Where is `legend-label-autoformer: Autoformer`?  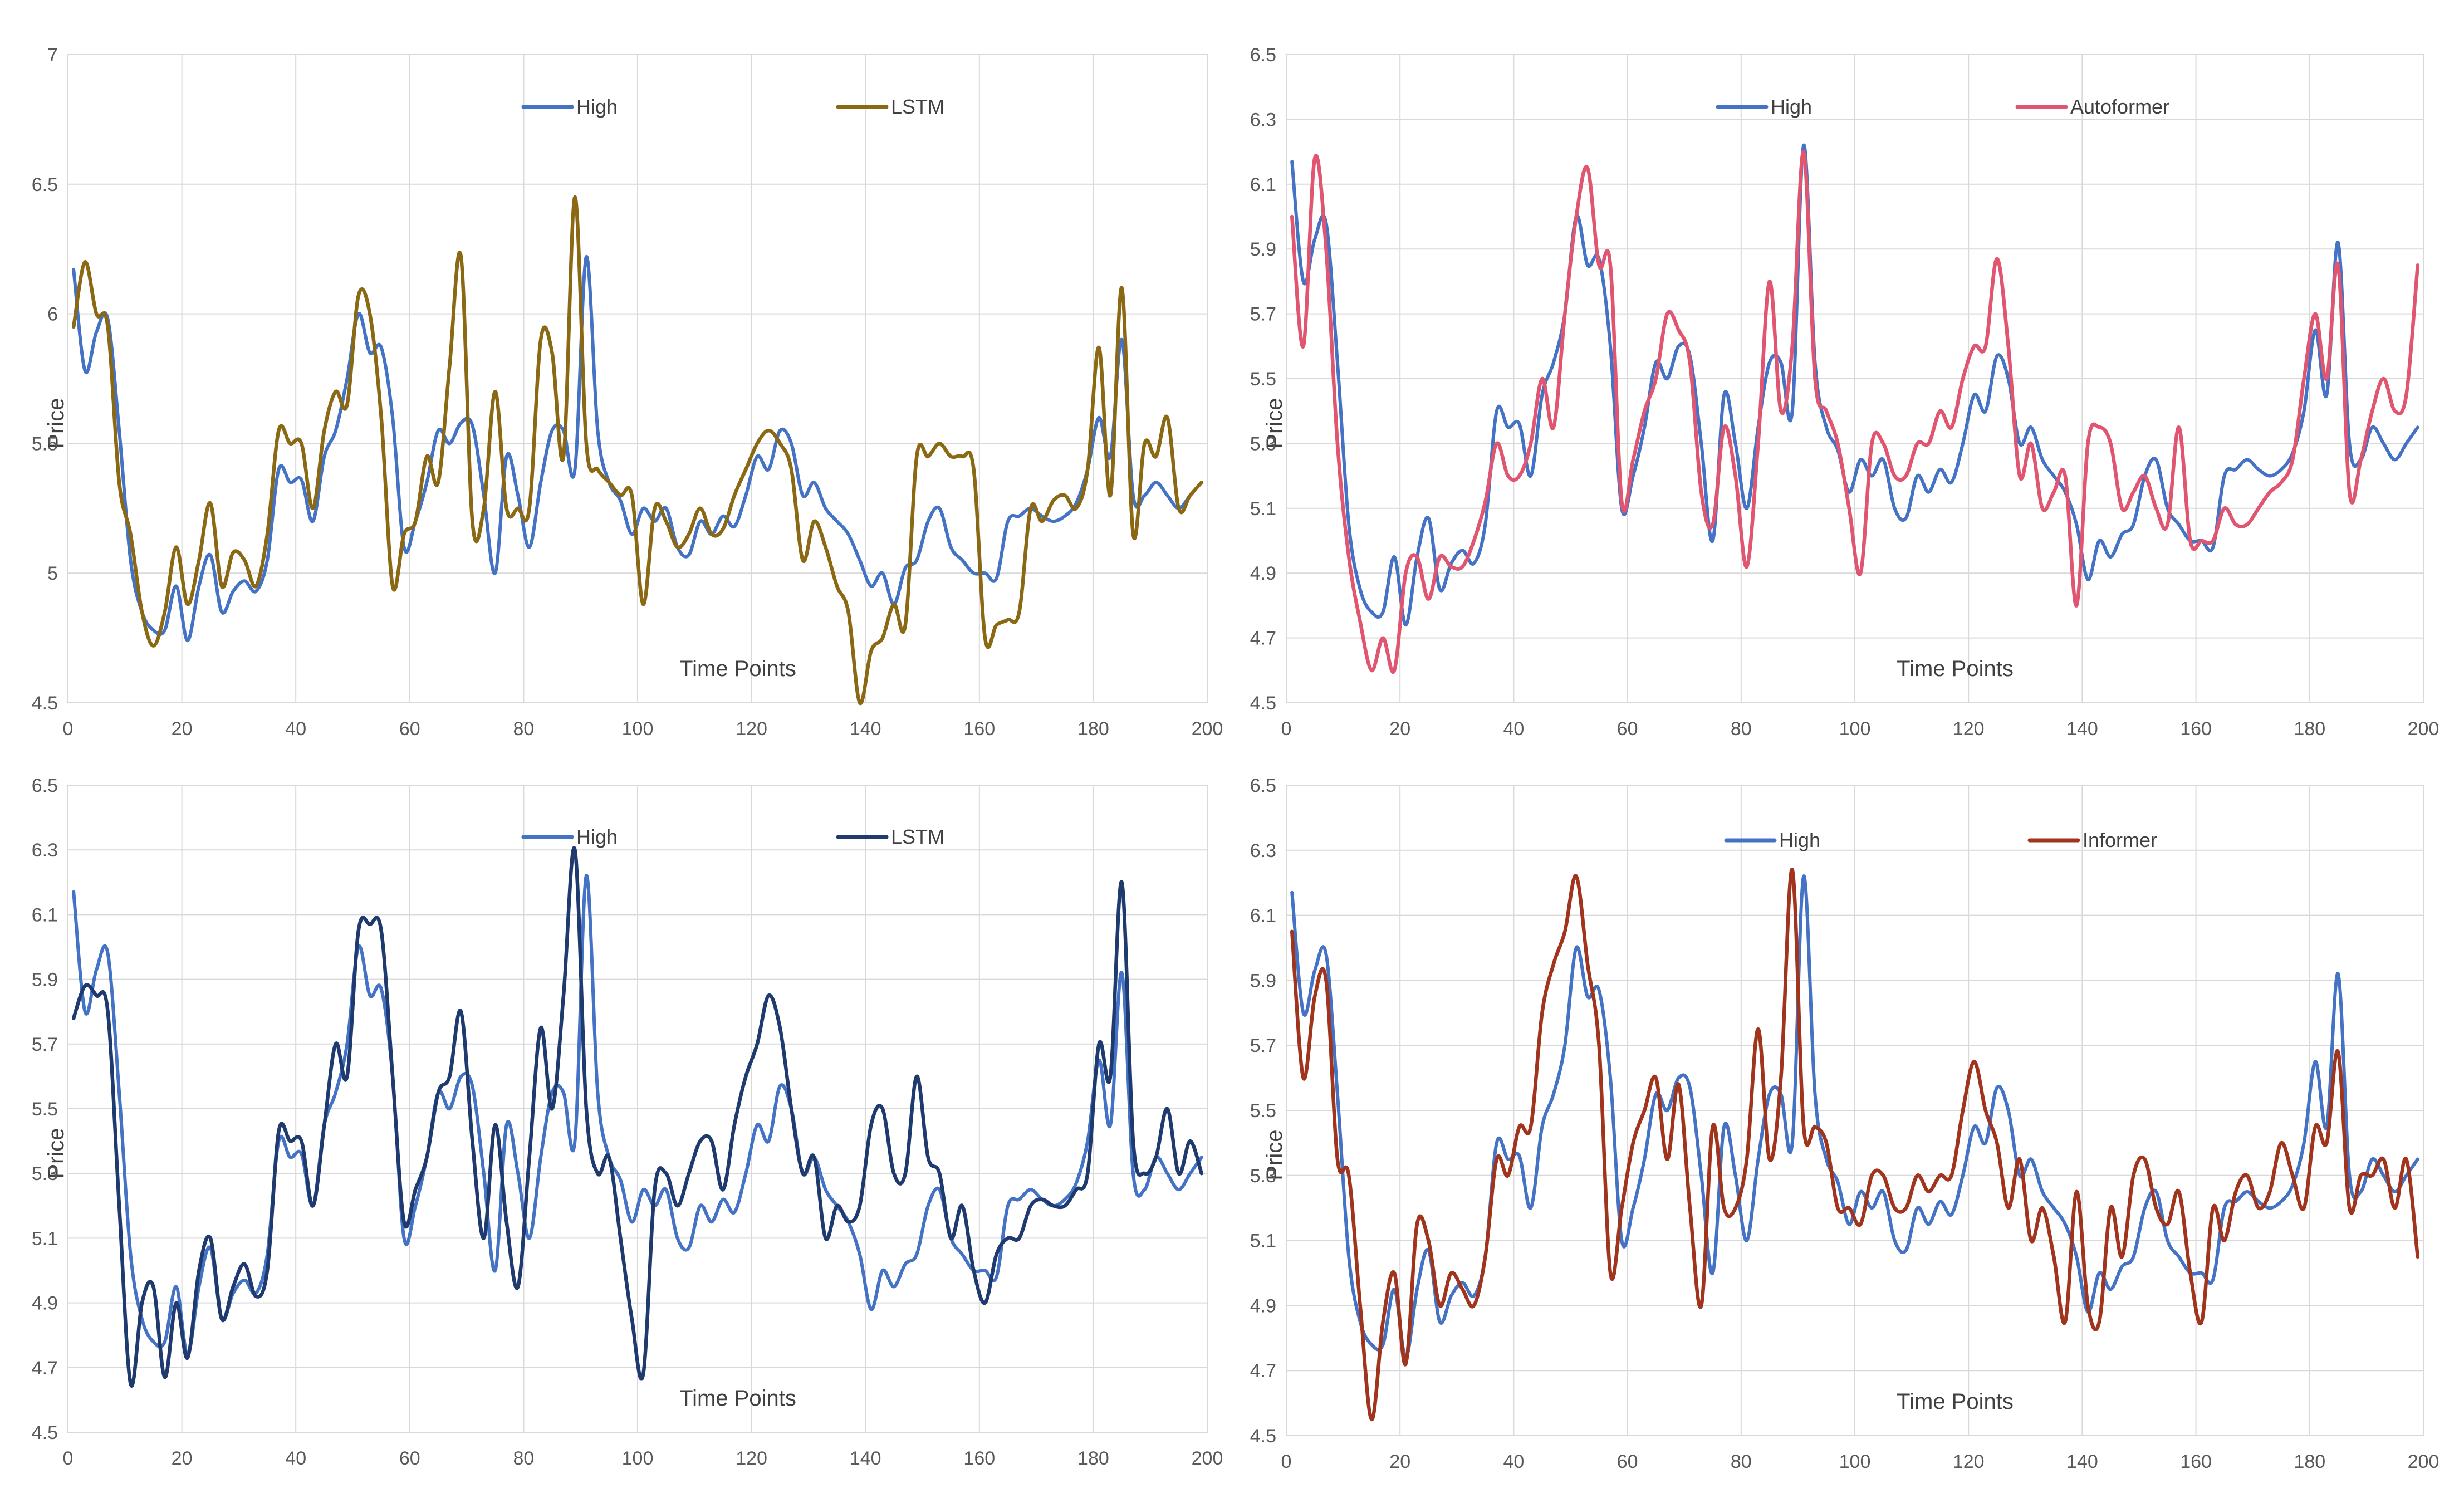 legend-label-autoformer: Autoformer is located at coordinates (2119, 106).